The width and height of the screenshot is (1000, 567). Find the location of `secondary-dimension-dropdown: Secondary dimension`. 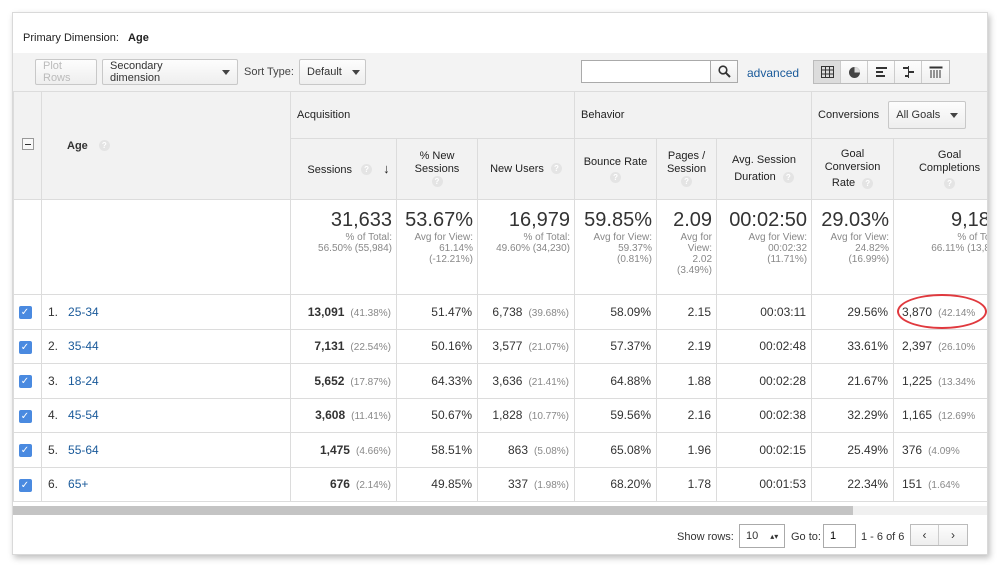

secondary-dimension-dropdown: Secondary dimension is located at coordinates (170, 72).